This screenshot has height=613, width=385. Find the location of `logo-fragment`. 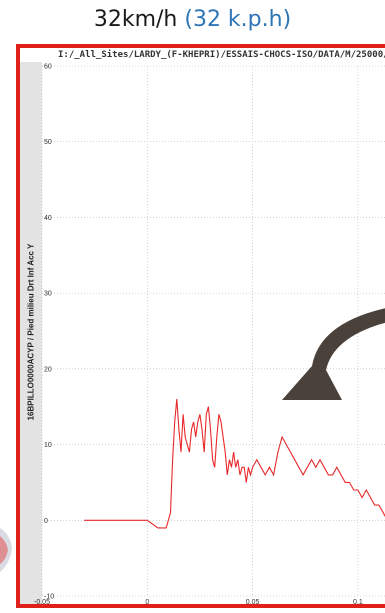

logo-fragment is located at coordinates (6, 550).